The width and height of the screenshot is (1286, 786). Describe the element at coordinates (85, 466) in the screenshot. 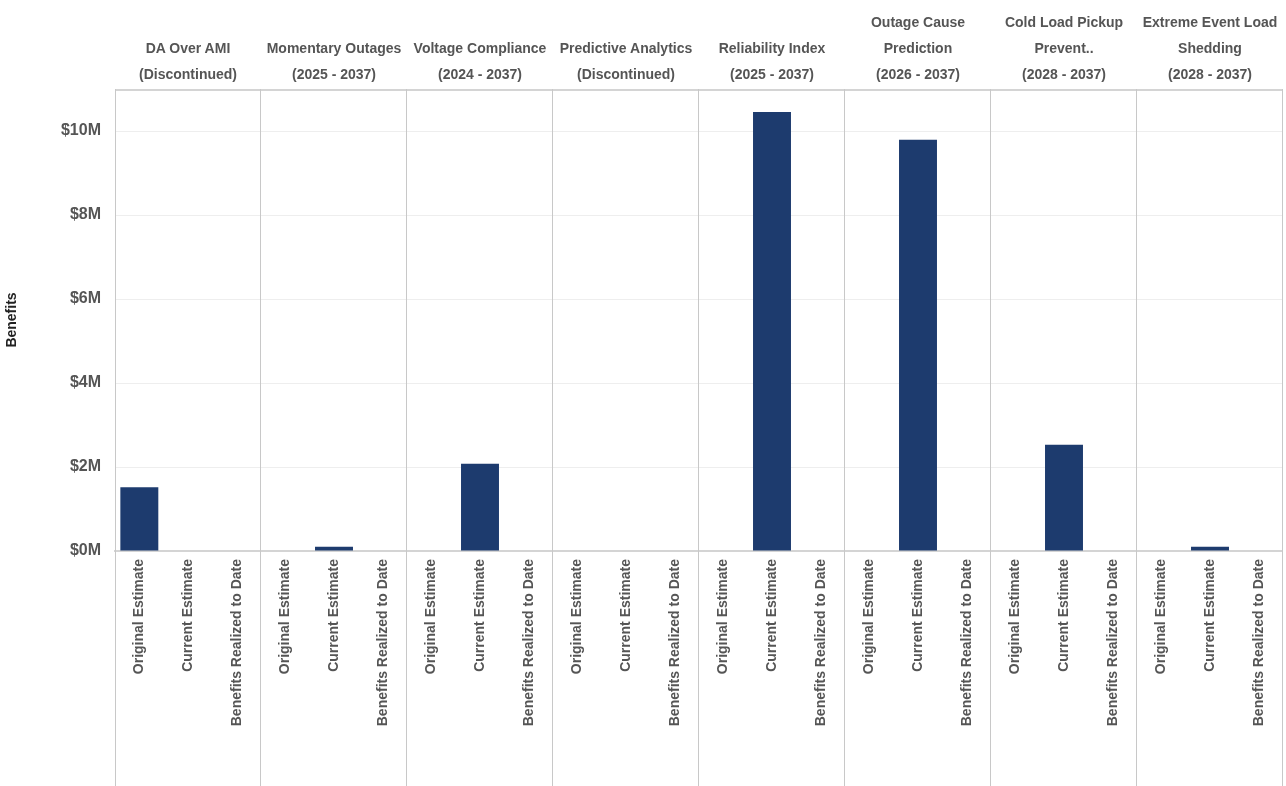

I see `y-tick-label: $2M` at that location.